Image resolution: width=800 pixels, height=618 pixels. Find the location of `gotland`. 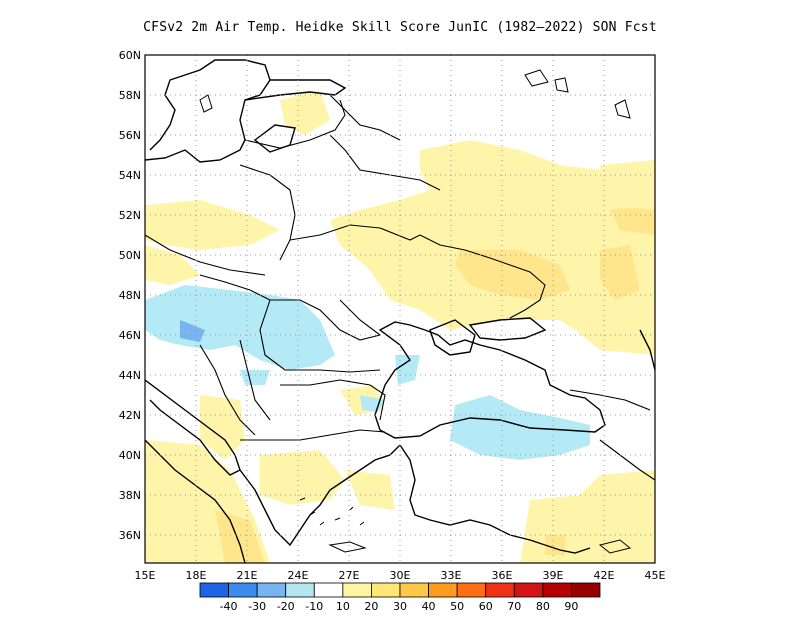

gotland is located at coordinates (206, 103).